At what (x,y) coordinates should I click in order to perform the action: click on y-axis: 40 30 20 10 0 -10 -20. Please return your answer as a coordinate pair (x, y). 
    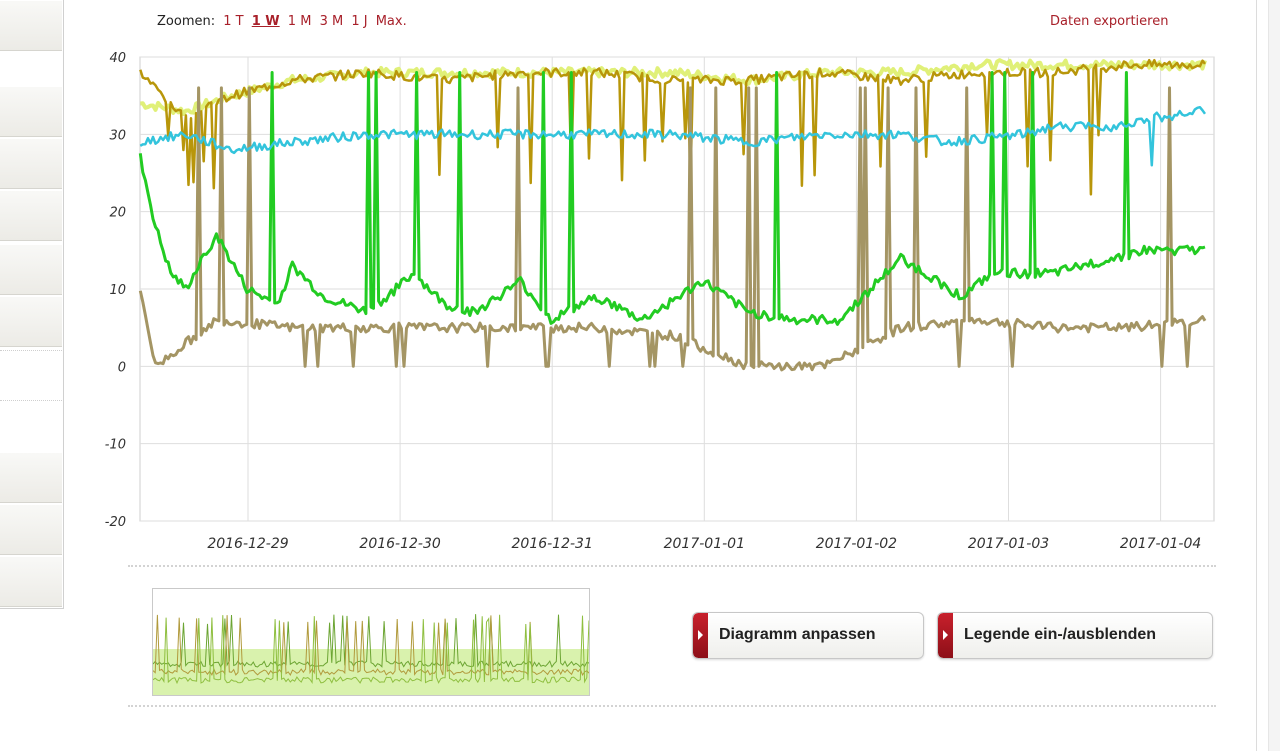
    Looking at the image, I should click on (115, 290).